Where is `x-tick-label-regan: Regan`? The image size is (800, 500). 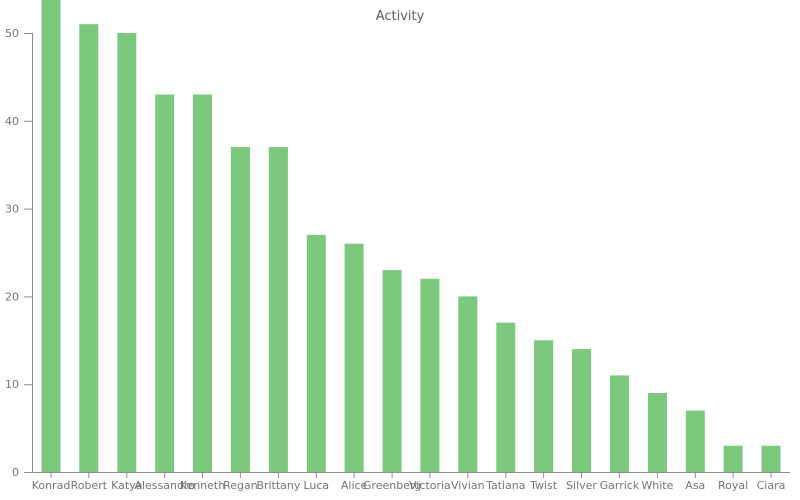 x-tick-label-regan: Regan is located at coordinates (240, 485).